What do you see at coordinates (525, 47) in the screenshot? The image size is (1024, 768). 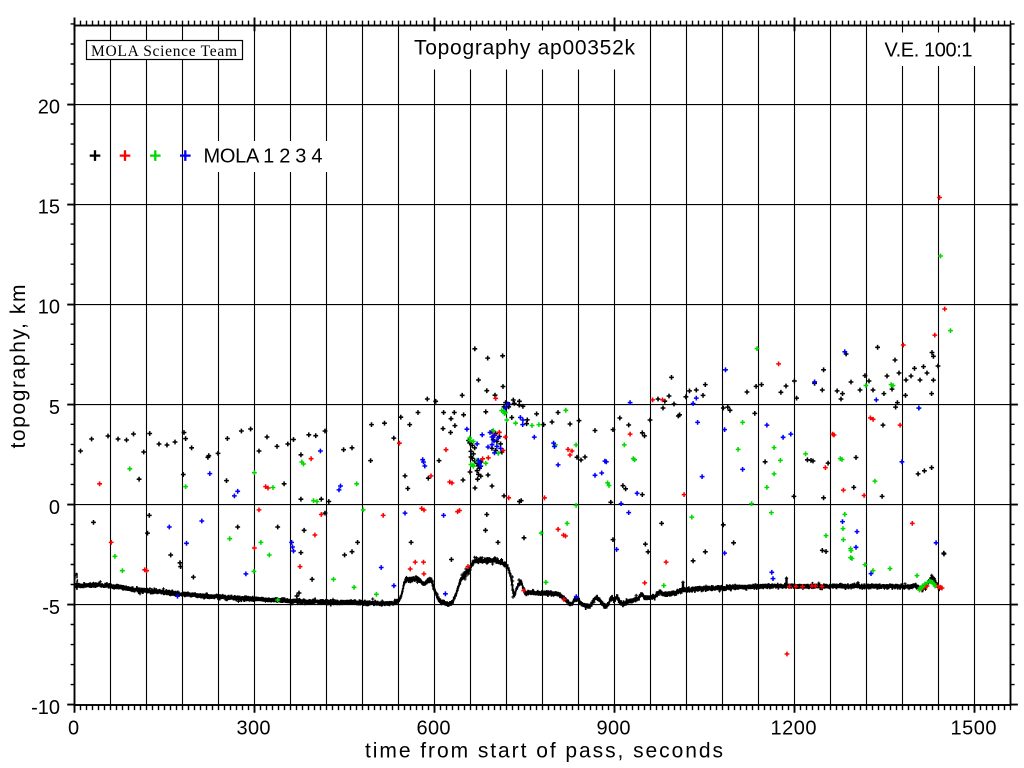 I see `svg-text: Topography ap00352k` at bounding box center [525, 47].